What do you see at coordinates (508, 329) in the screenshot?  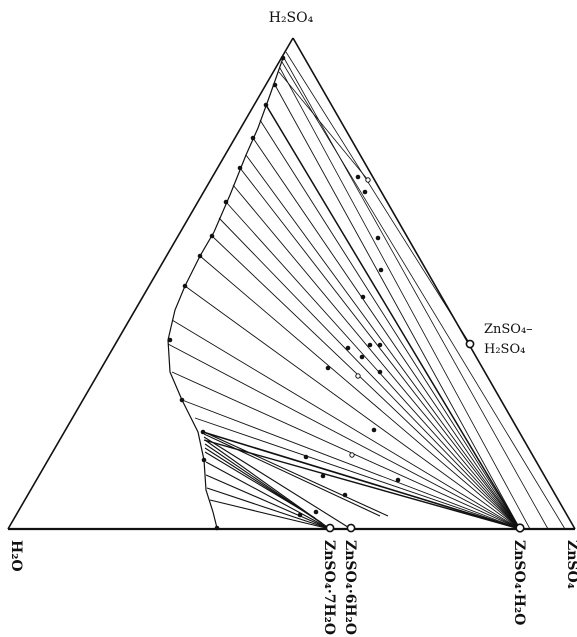 I see `label-acid-salt-line1: ZnSO₄–` at bounding box center [508, 329].